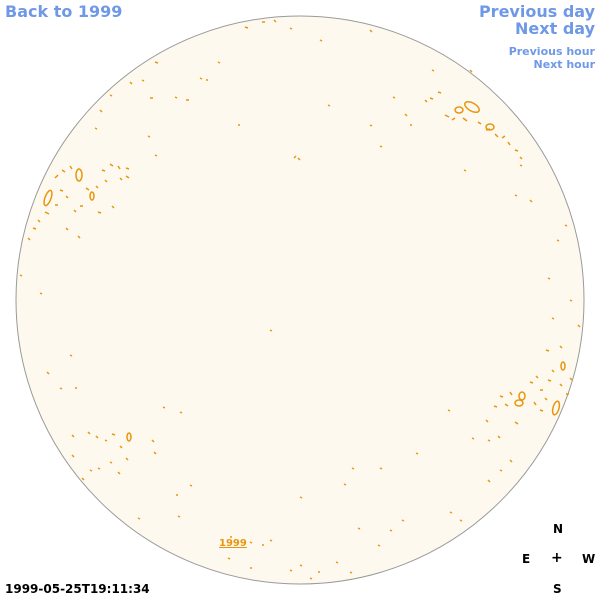 The width and height of the screenshot is (600, 600). Describe the element at coordinates (78, 202) in the screenshot. I see `active-region-nw-cluster` at that location.